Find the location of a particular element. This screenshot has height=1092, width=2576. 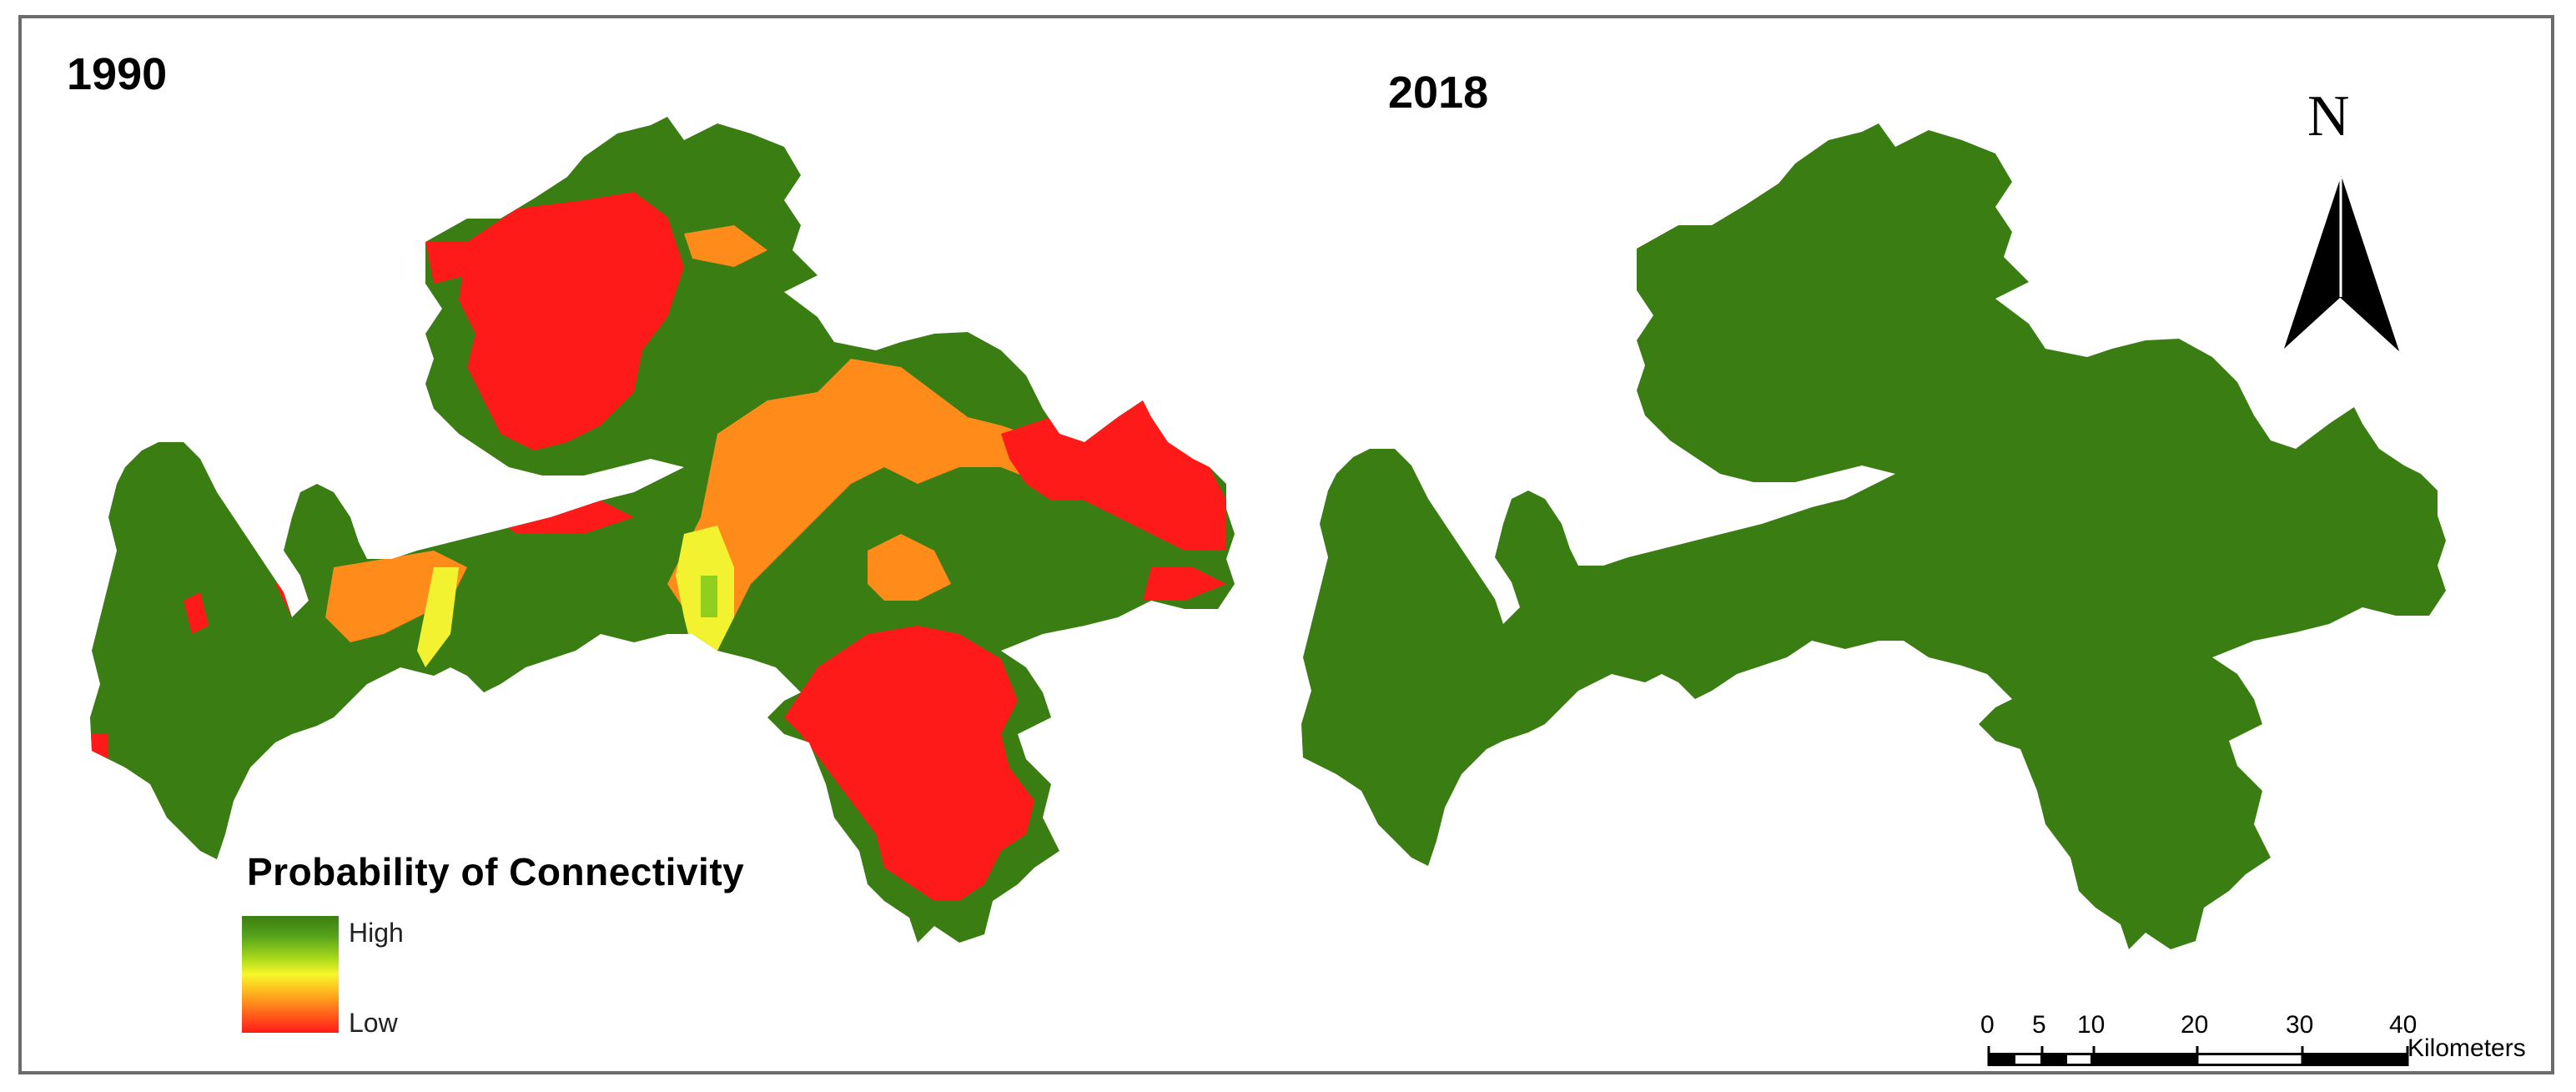

scale-tick-label: 20 is located at coordinates (2195, 1025).